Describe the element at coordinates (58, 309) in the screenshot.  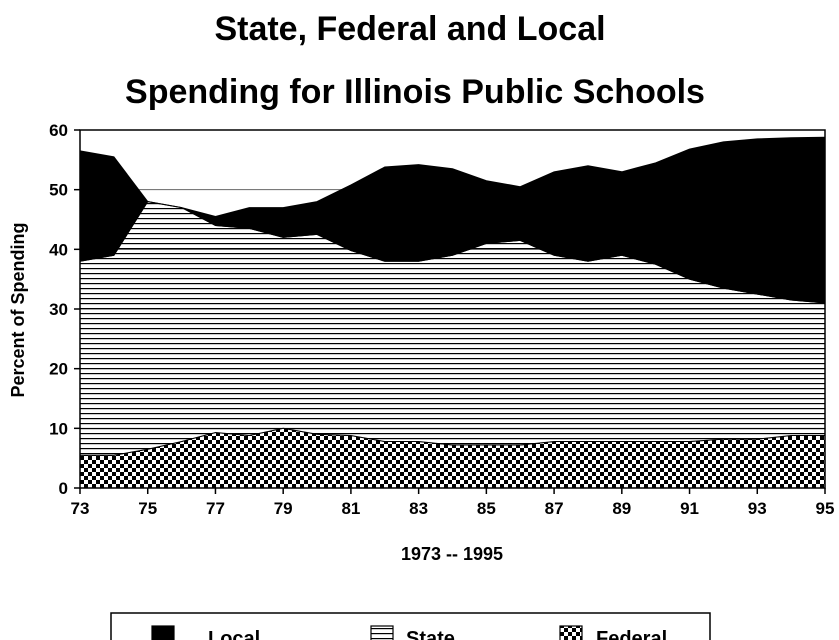
I see `y-tick-label: 30` at that location.